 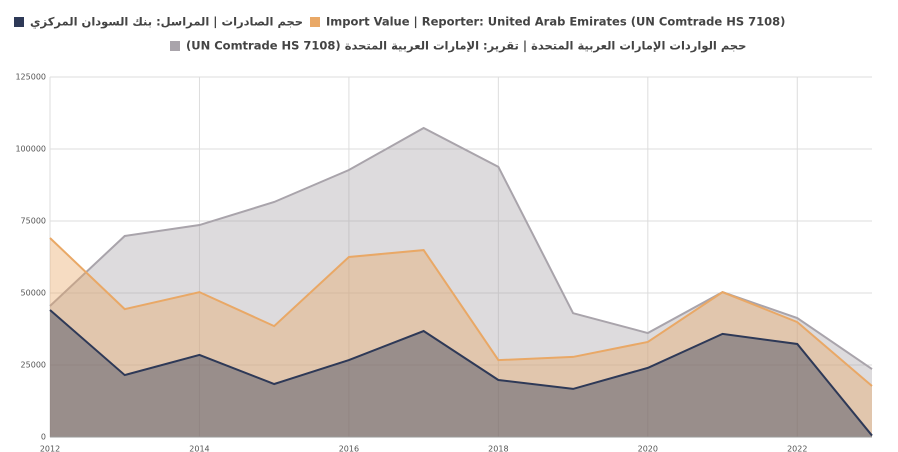 I want to click on x-tick-label: 2020, so click(x=648, y=448).